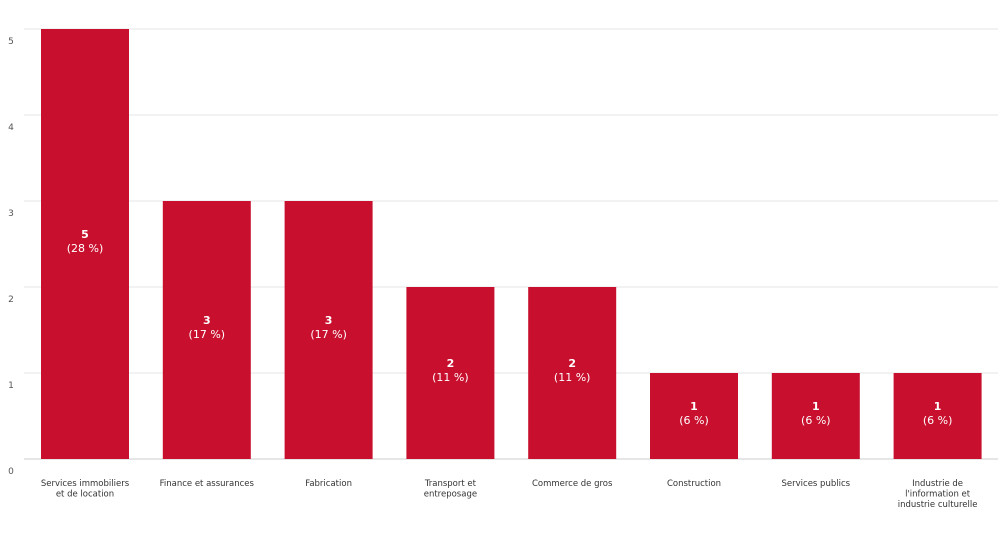  I want to click on y-tick-label: 5, so click(11, 42).